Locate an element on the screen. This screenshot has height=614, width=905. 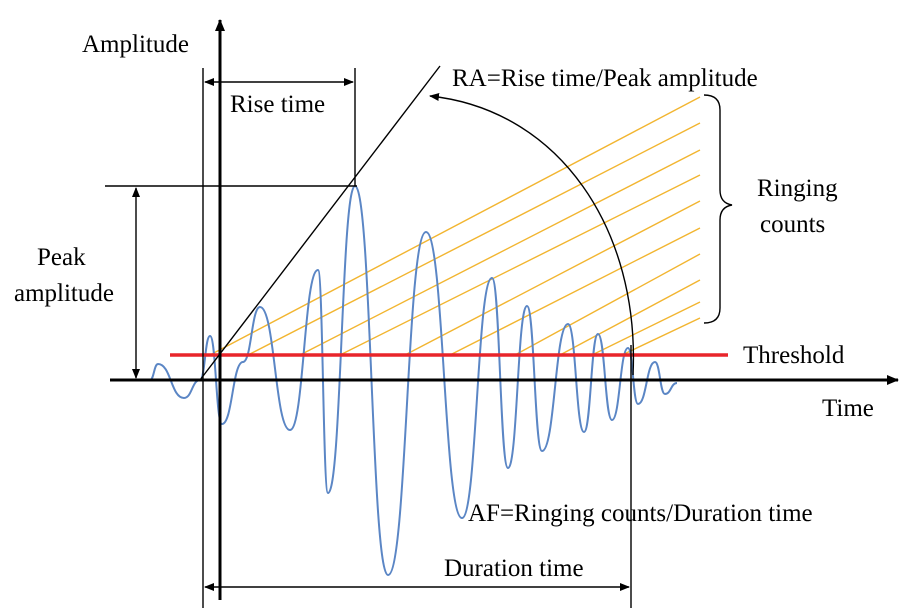
threshold-label: Threshold is located at coordinates (794, 355).